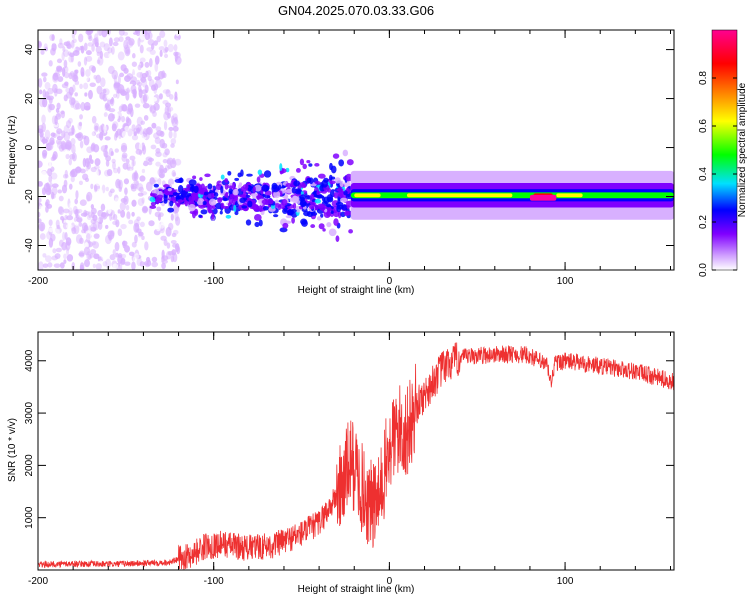 The width and height of the screenshot is (750, 600). What do you see at coordinates (29, 99) in the screenshot?
I see `spectrogram-y-tick-label: 20` at bounding box center [29, 99].